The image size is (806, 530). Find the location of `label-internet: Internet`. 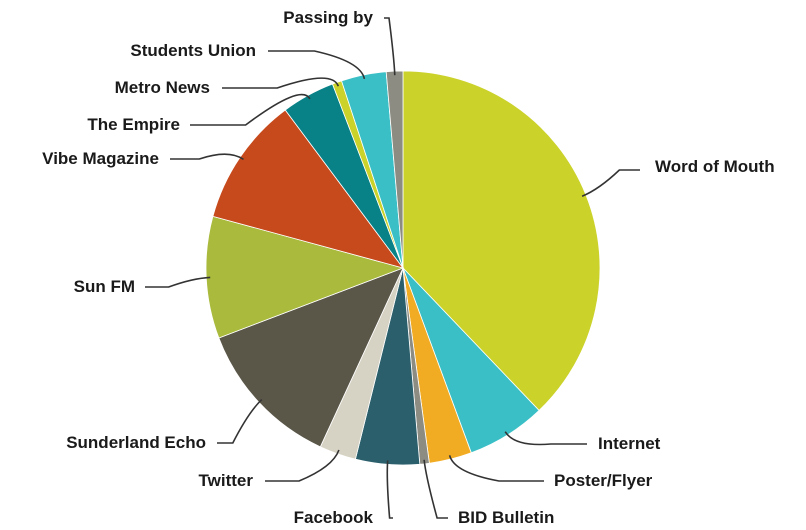

label-internet: Internet is located at coordinates (629, 443).